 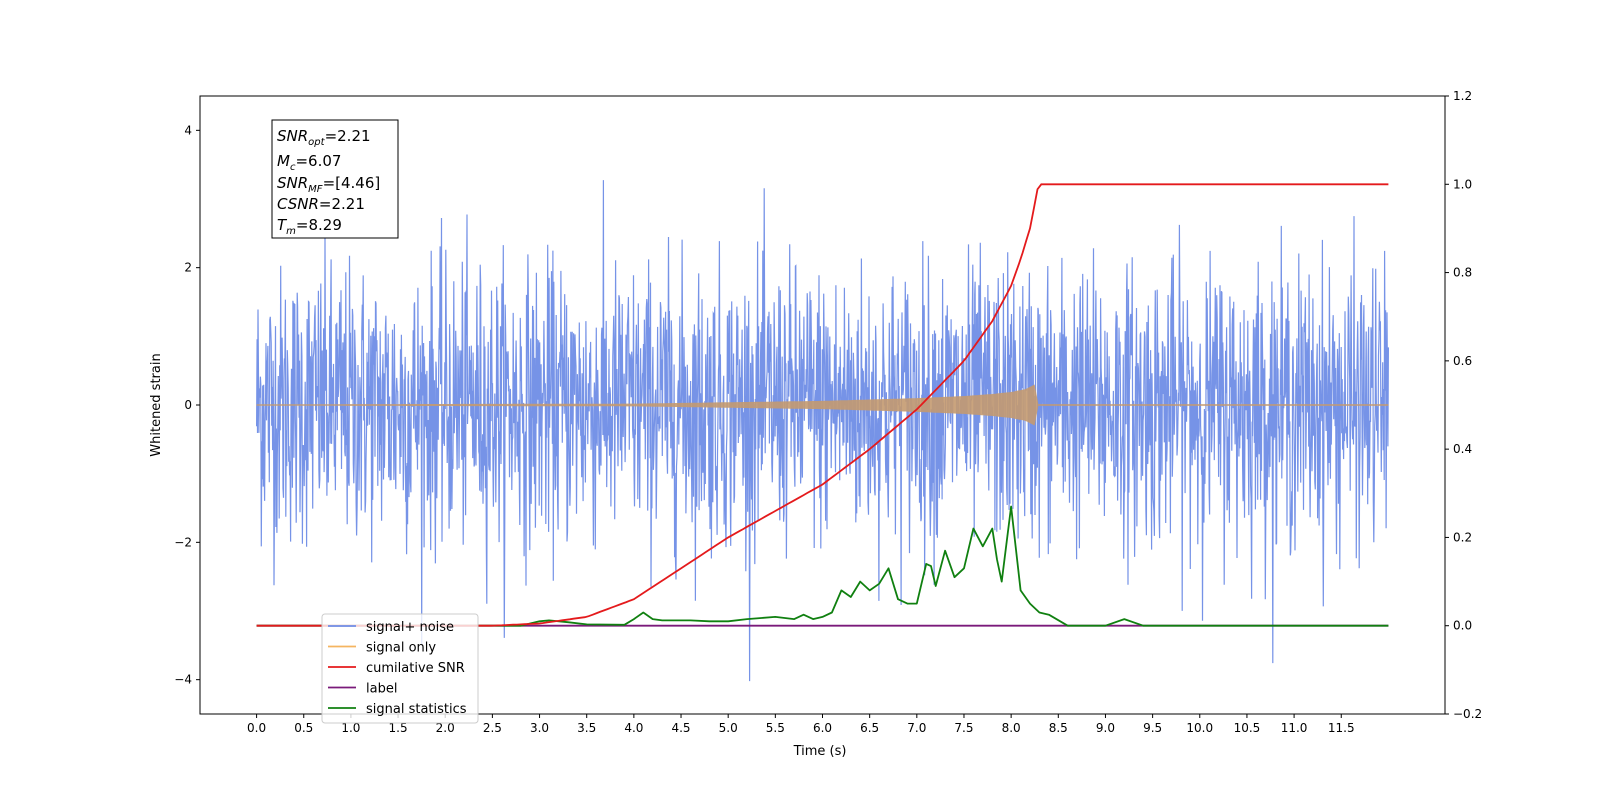 What do you see at coordinates (1462, 361) in the screenshot?
I see `right-y-tick-label: 0.6` at bounding box center [1462, 361].